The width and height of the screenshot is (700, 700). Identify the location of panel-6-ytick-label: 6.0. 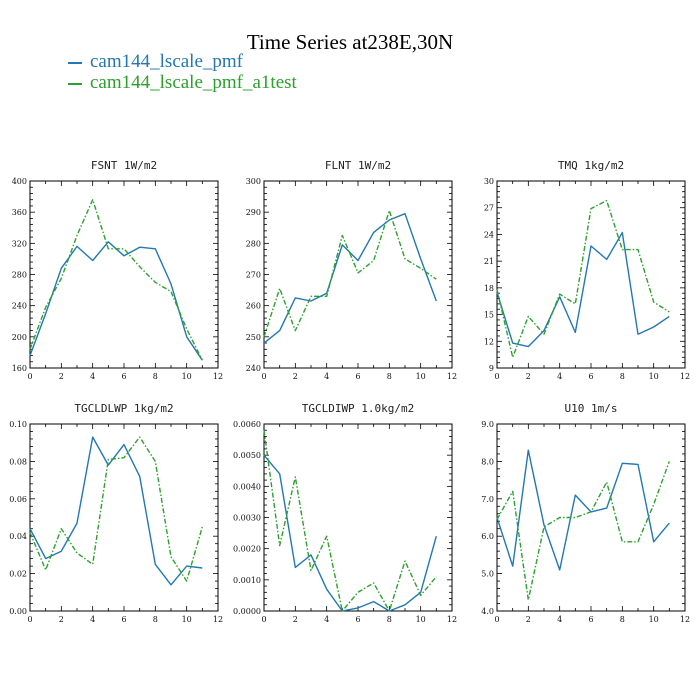
(487, 536).